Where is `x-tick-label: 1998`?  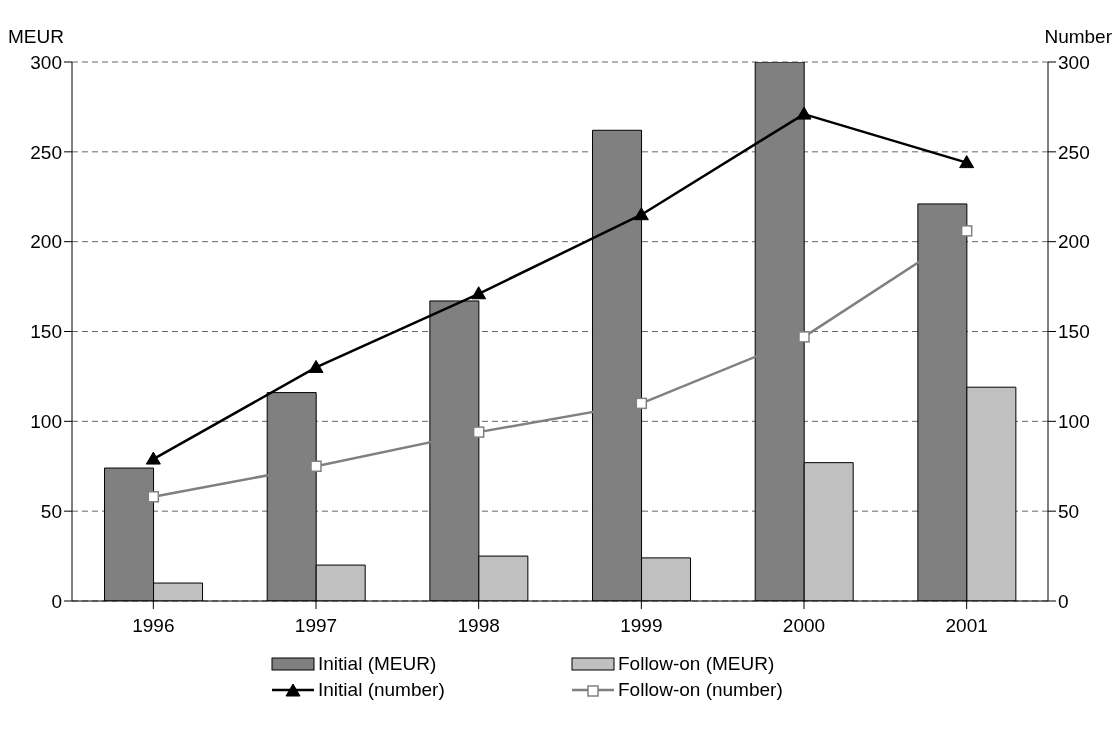 x-tick-label: 1998 is located at coordinates (478, 626).